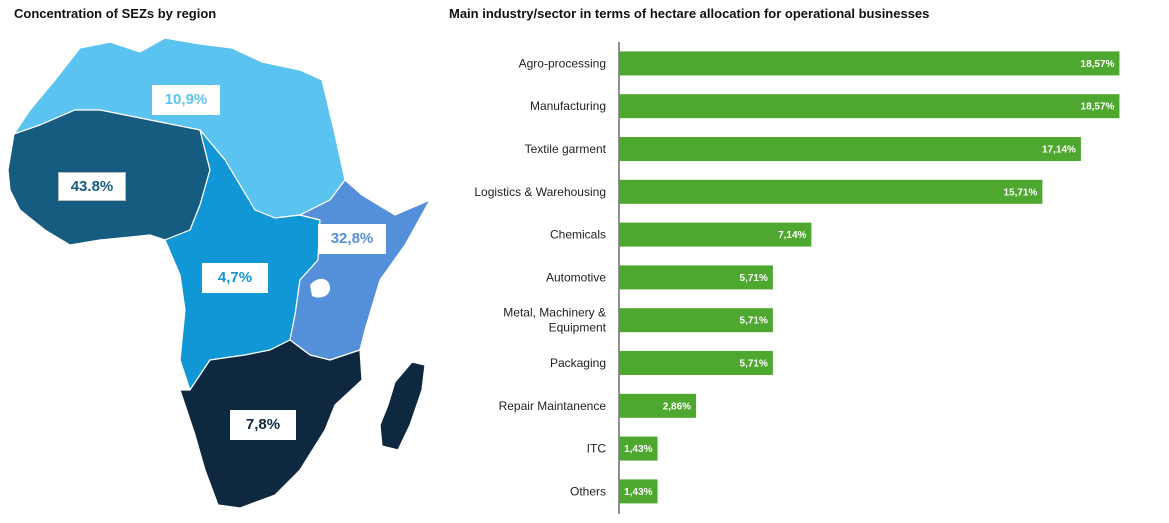 Image resolution: width=1169 pixels, height=523 pixels. What do you see at coordinates (576, 277) in the screenshot?
I see `category-label: Automotive` at bounding box center [576, 277].